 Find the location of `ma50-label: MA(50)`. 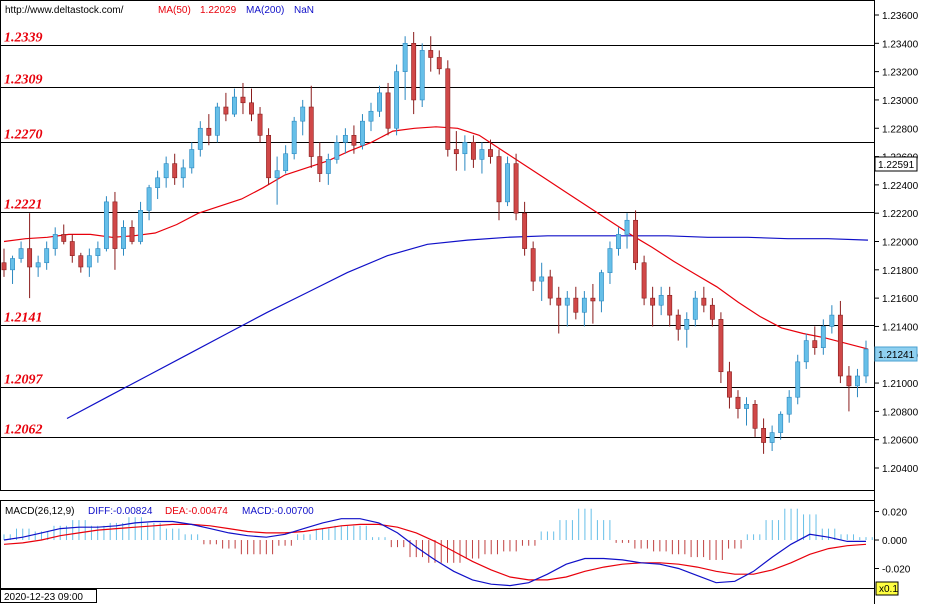

ma50-label: MA(50) is located at coordinates (174, 10).